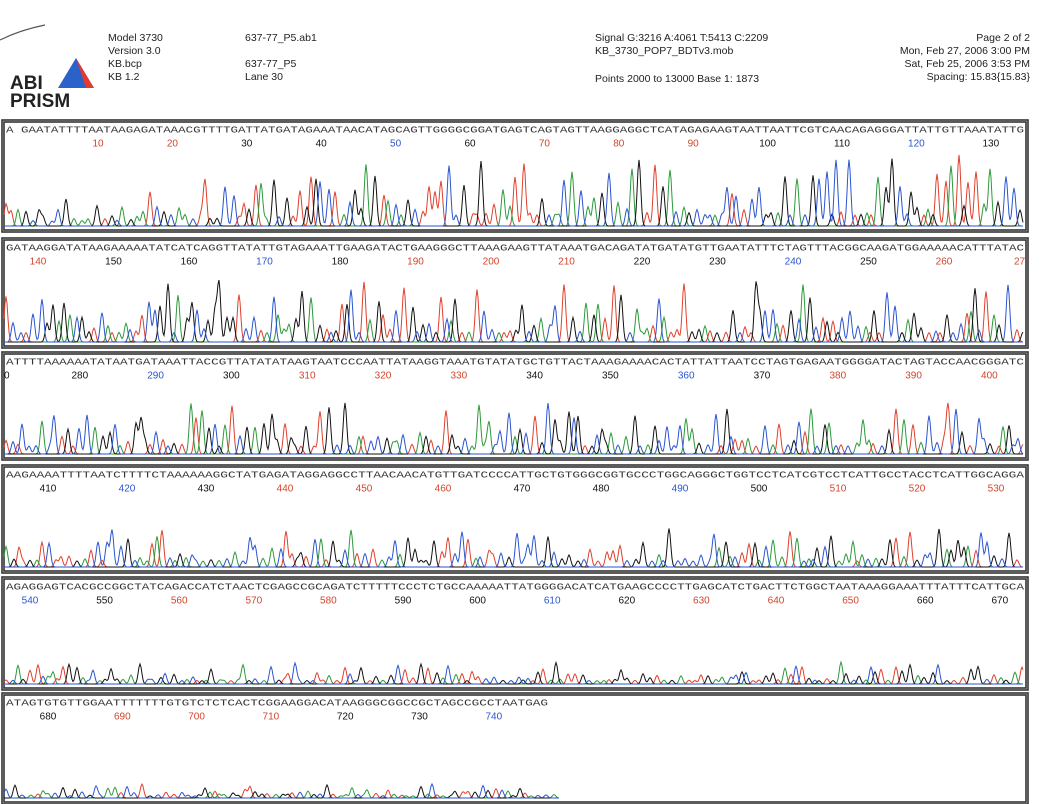  I want to click on base-position: 610, so click(552, 601).